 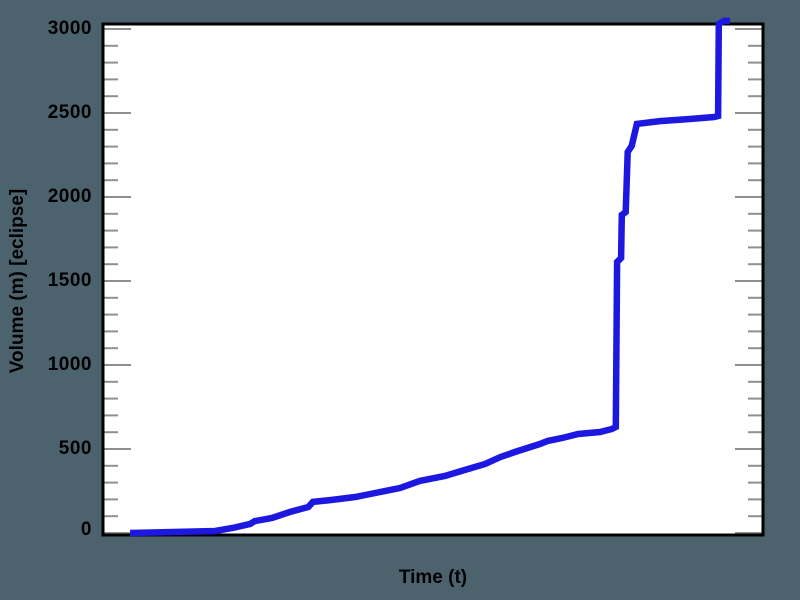 I want to click on y-tick-label: 1000, so click(x=69, y=364).